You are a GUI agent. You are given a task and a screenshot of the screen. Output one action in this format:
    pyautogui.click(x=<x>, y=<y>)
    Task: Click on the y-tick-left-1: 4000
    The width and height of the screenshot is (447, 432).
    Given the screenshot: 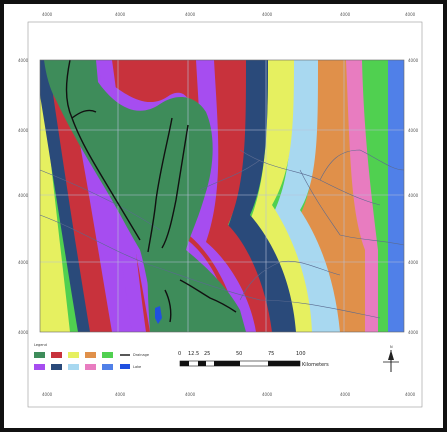 What is the action you would take?
    pyautogui.click(x=23, y=60)
    